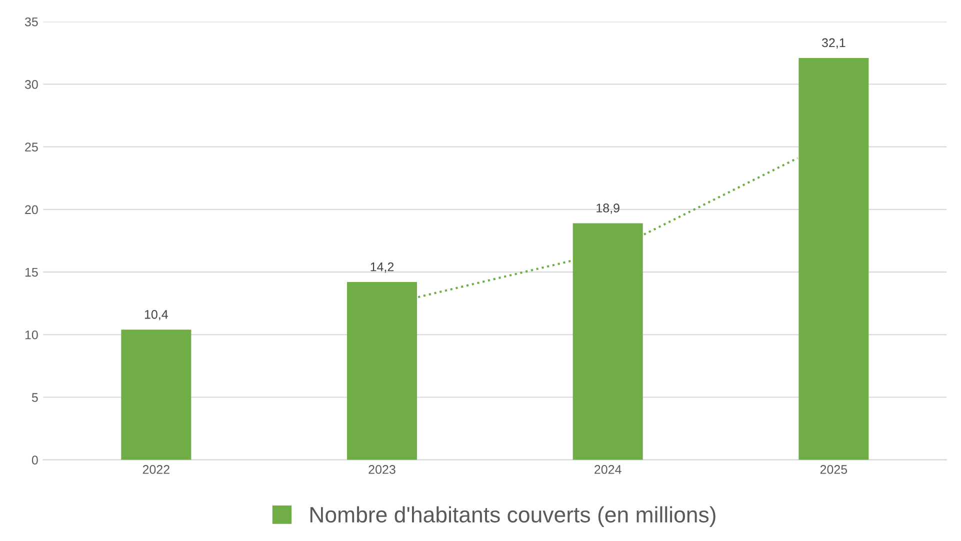 The width and height of the screenshot is (961, 541). I want to click on y-tick-label: 15, so click(31, 272).